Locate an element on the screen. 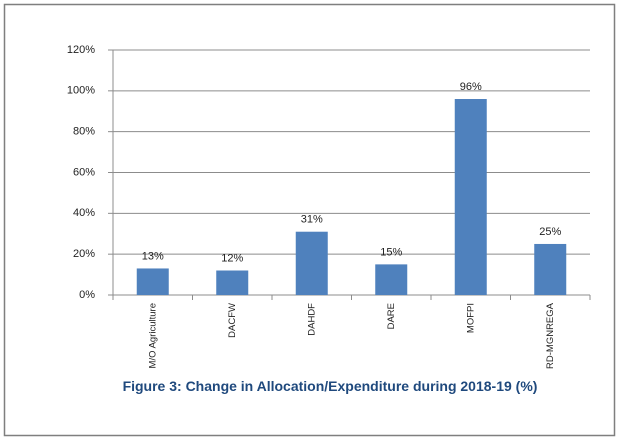  y-tick-label: 100% is located at coordinates (81, 91).